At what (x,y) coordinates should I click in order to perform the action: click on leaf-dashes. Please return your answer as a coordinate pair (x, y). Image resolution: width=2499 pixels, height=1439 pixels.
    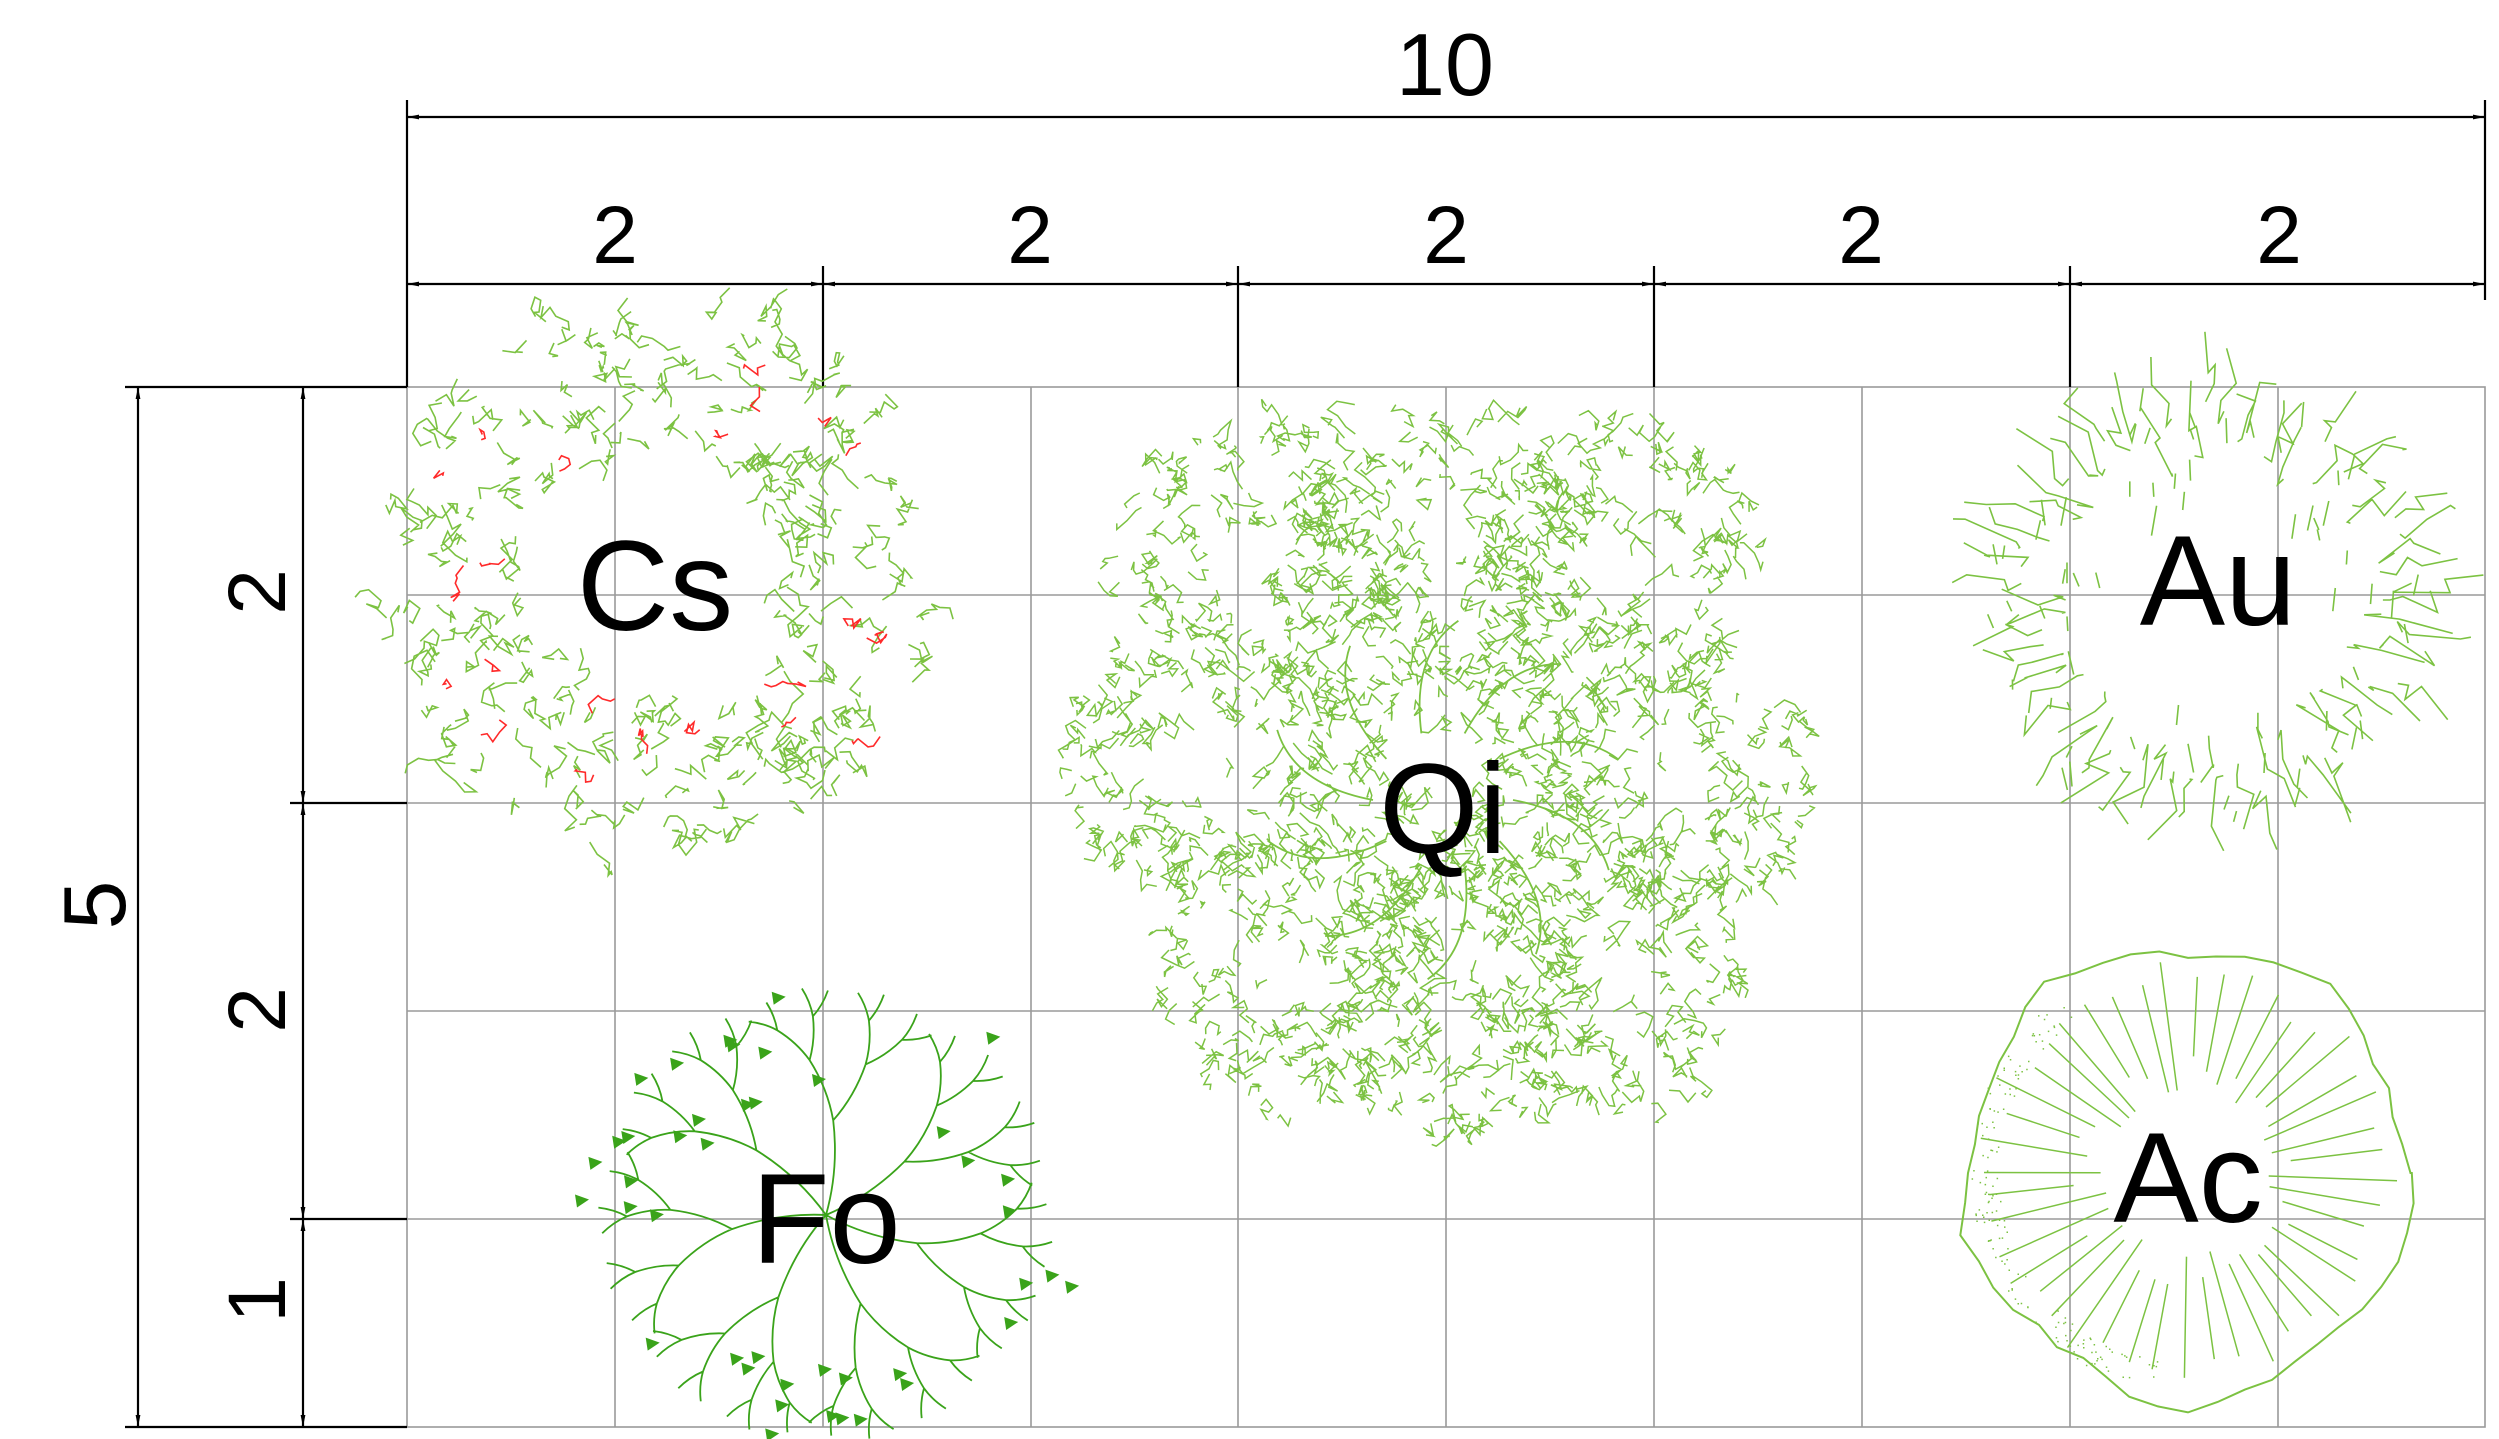
    Looking at the image, I should click on (2202, 605).